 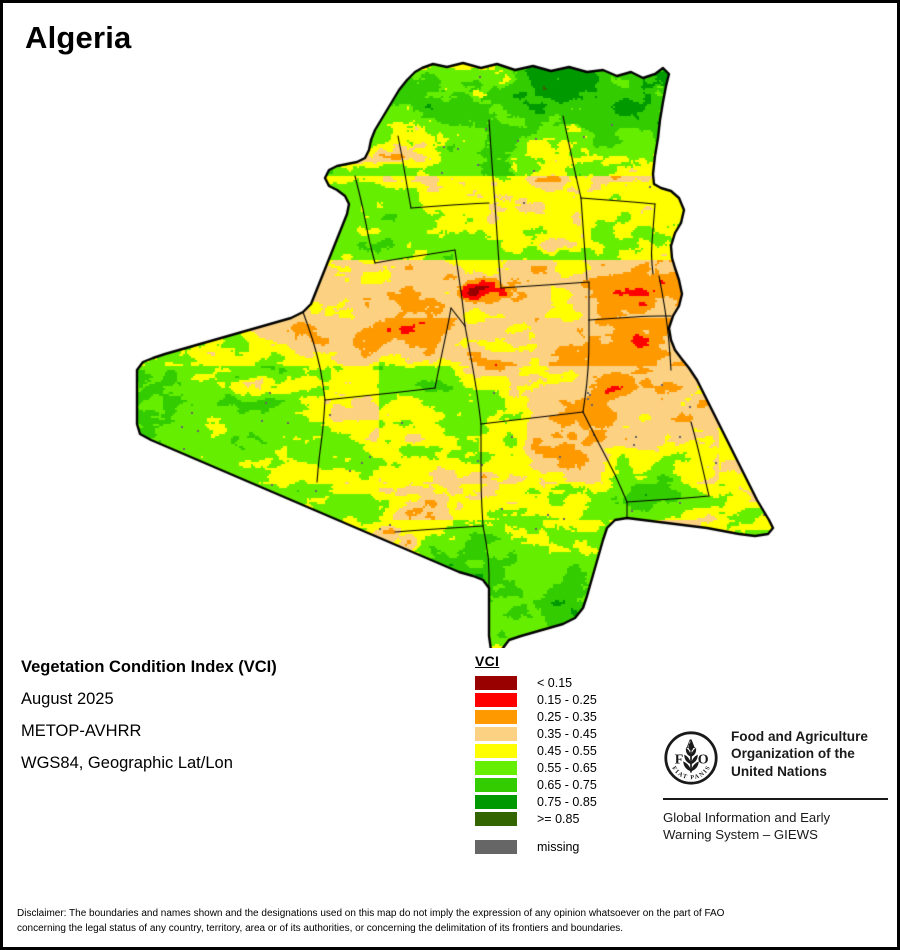 I want to click on giews-line-2: Warning System – GIEWS, so click(x=740, y=835).